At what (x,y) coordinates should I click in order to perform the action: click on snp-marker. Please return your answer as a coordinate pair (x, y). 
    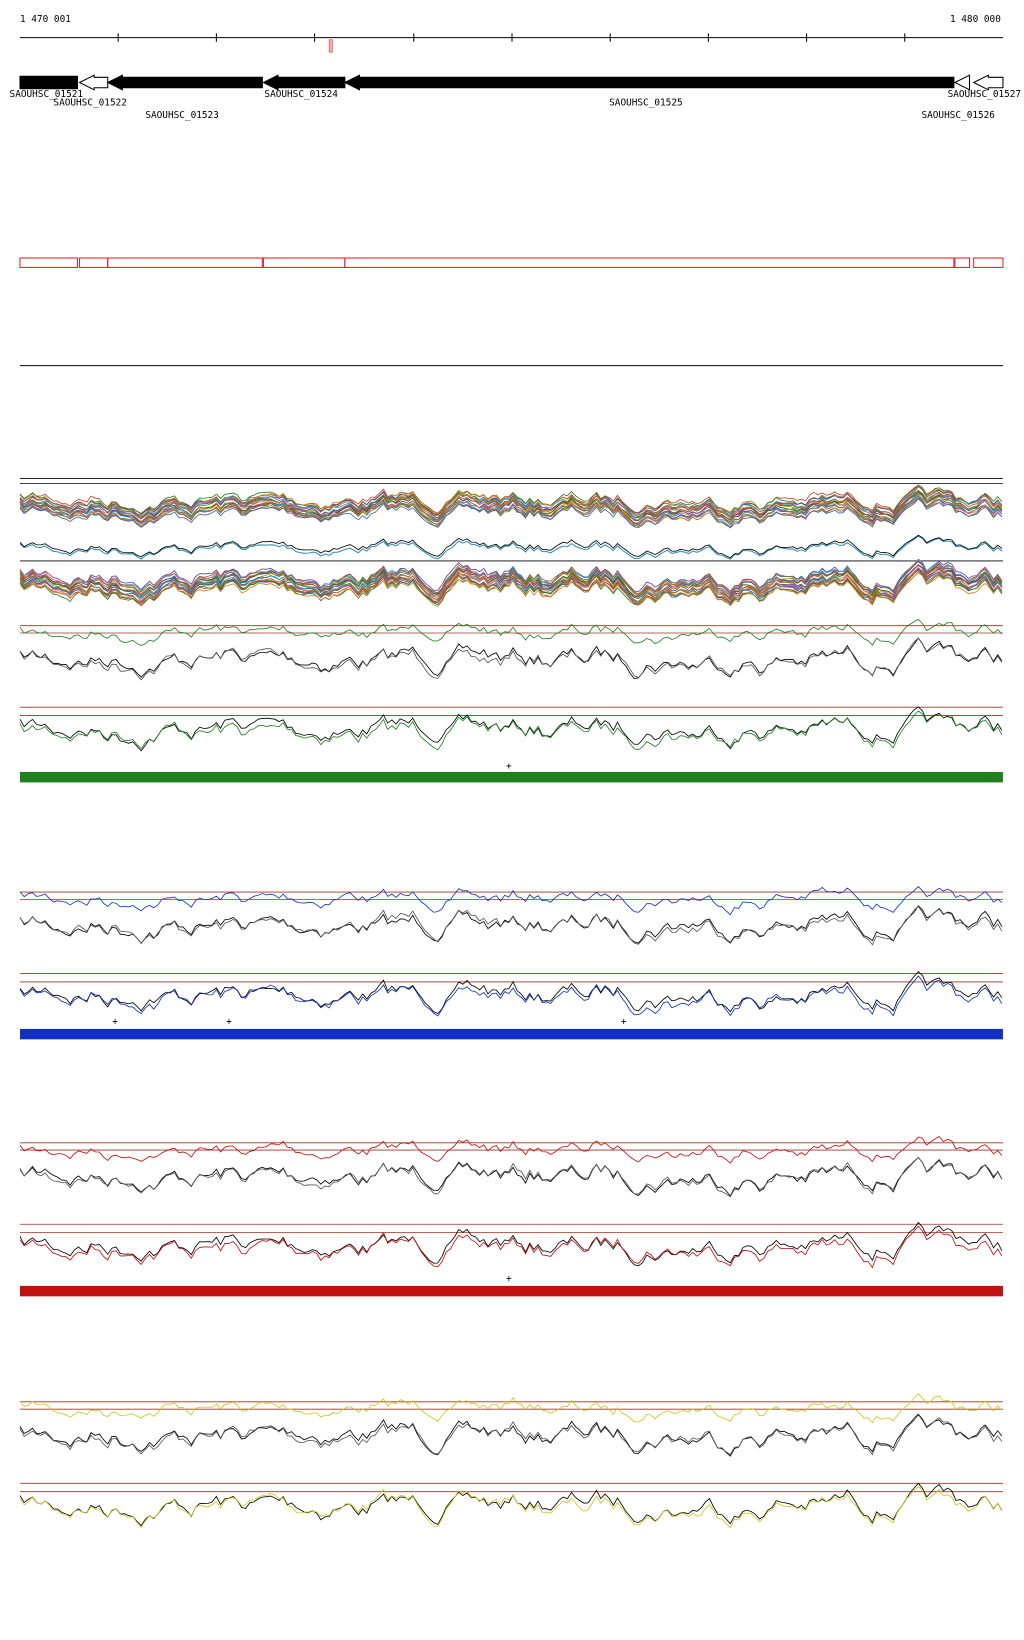
    Looking at the image, I should click on (330, 46).